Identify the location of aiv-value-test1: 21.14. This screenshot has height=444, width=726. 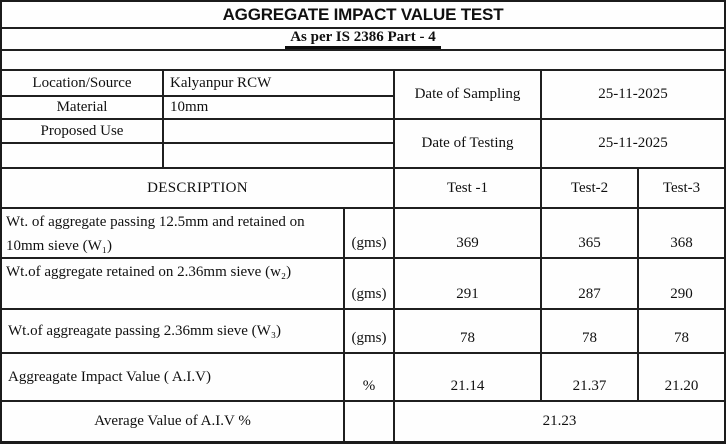
(468, 378).